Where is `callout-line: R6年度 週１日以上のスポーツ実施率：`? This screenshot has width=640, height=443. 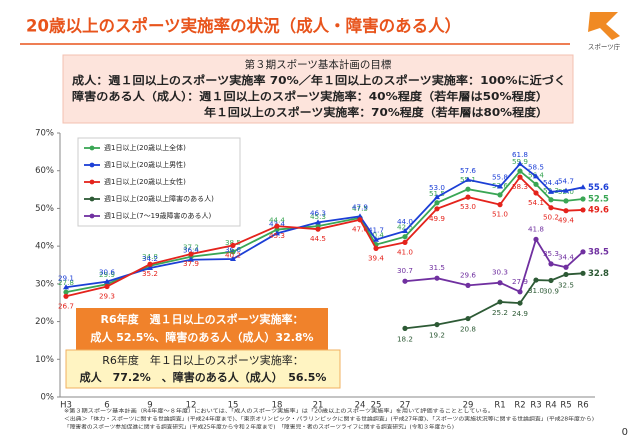
callout-line: R6年度 週１日以上のスポーツ実施率： is located at coordinates (202, 319).